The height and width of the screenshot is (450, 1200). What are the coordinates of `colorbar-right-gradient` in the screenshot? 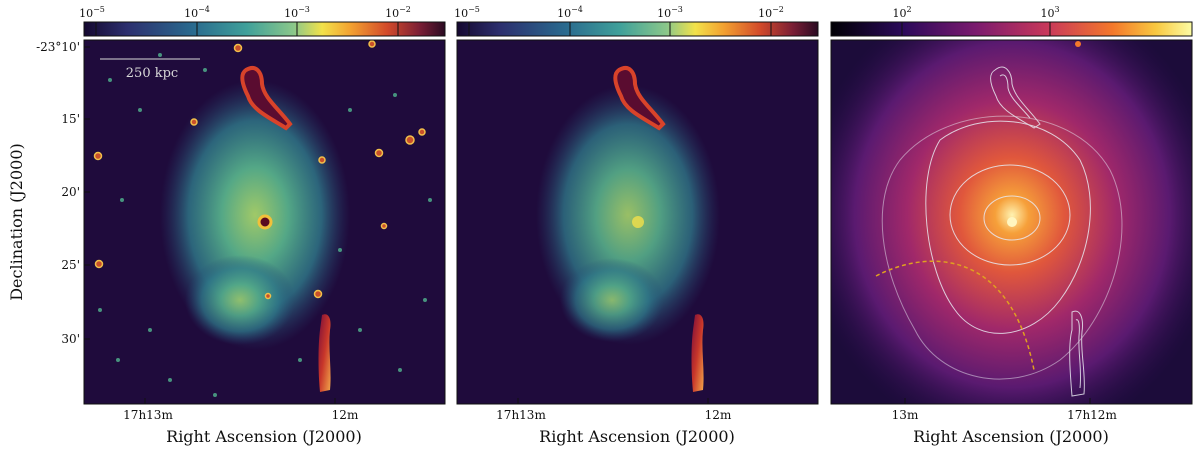 It's located at (1011, 29).